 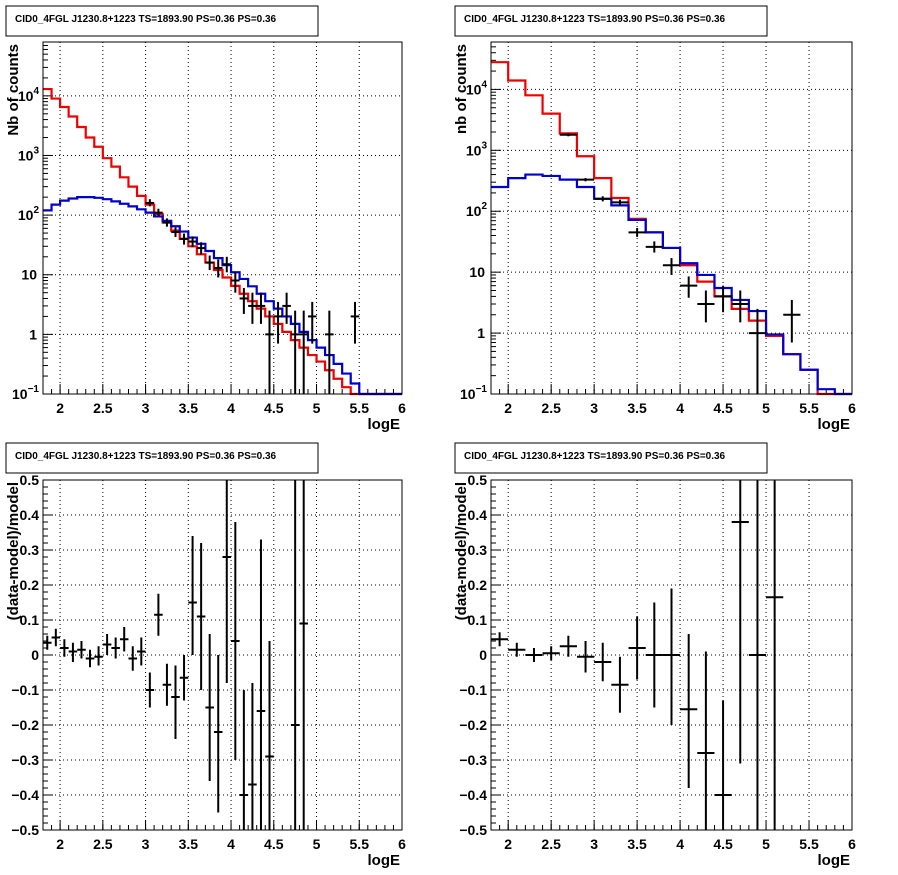 I want to click on y-tick-label: −0.1, so click(x=25, y=690).